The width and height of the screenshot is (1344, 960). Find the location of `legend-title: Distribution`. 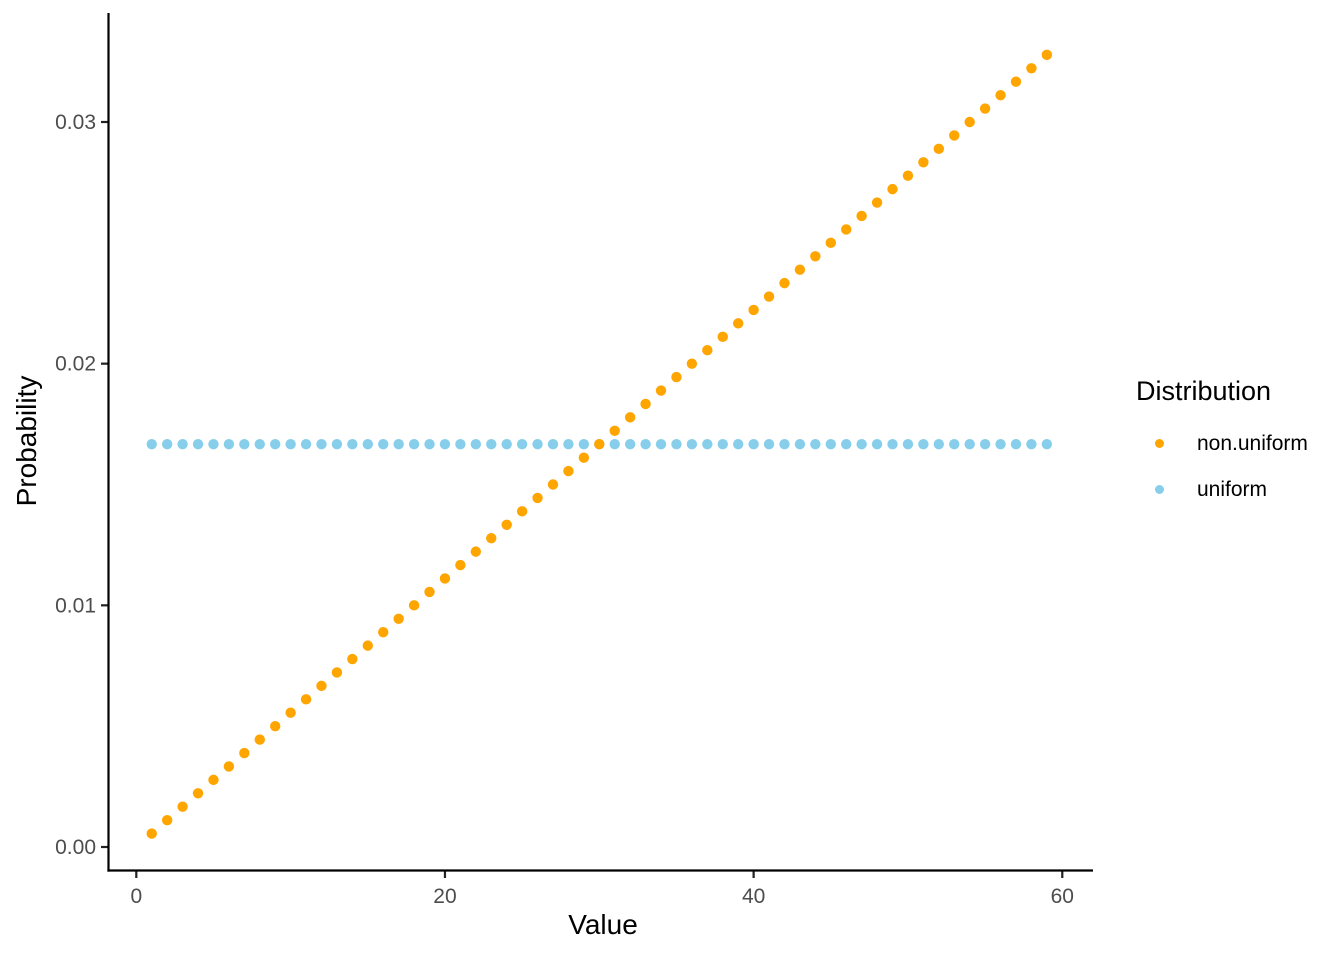

legend-title: Distribution is located at coordinates (1204, 391).